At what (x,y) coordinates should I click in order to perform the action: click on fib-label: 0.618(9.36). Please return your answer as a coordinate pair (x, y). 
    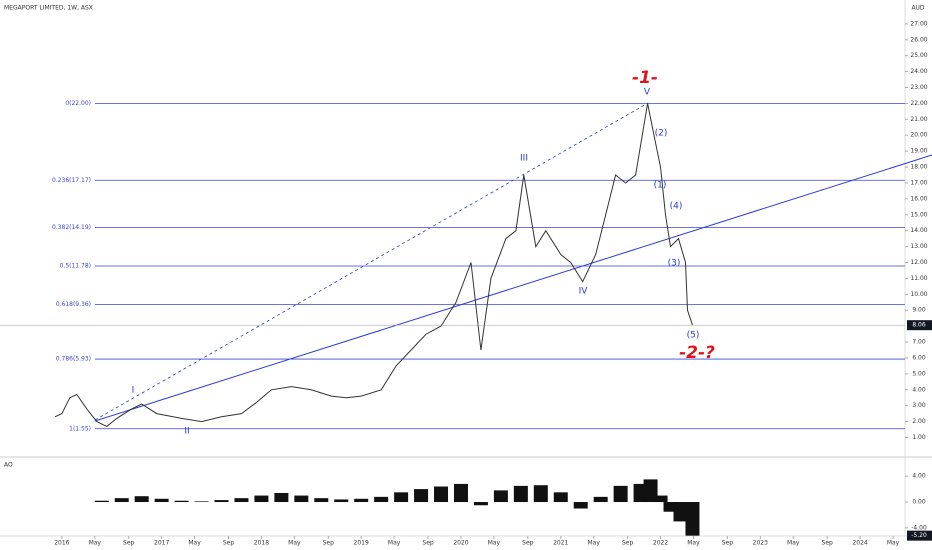
    Looking at the image, I should click on (73, 304).